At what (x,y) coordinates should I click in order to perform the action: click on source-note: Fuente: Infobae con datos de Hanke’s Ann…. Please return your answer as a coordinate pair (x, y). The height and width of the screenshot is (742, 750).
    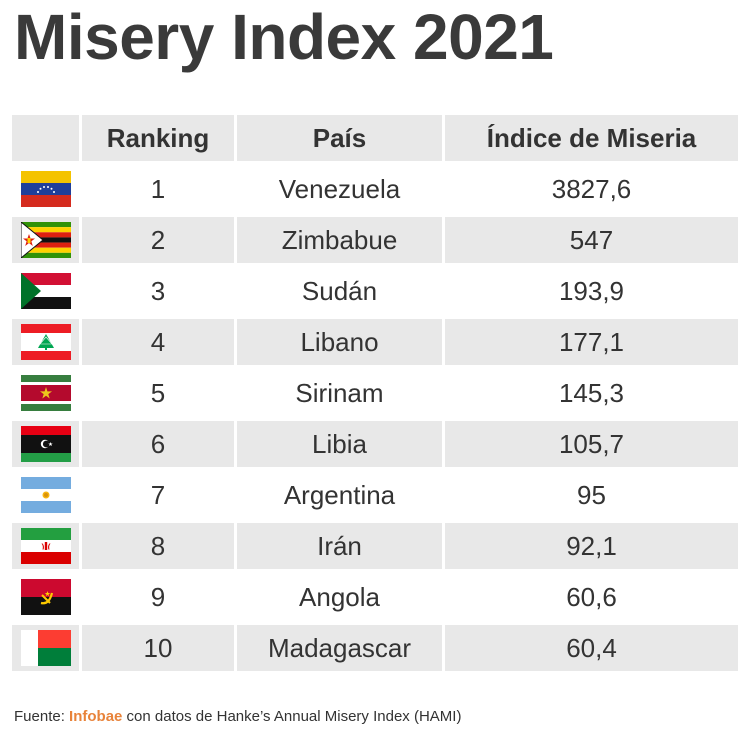
    Looking at the image, I should click on (237, 716).